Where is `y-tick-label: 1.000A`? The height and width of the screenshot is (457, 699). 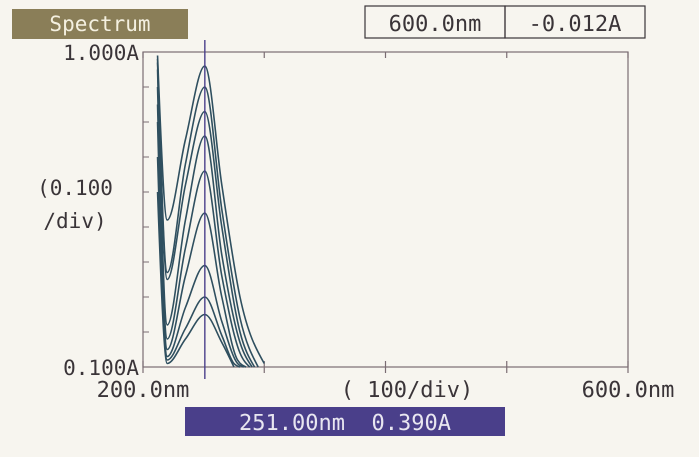 y-tick-label: 1.000A is located at coordinates (101, 53).